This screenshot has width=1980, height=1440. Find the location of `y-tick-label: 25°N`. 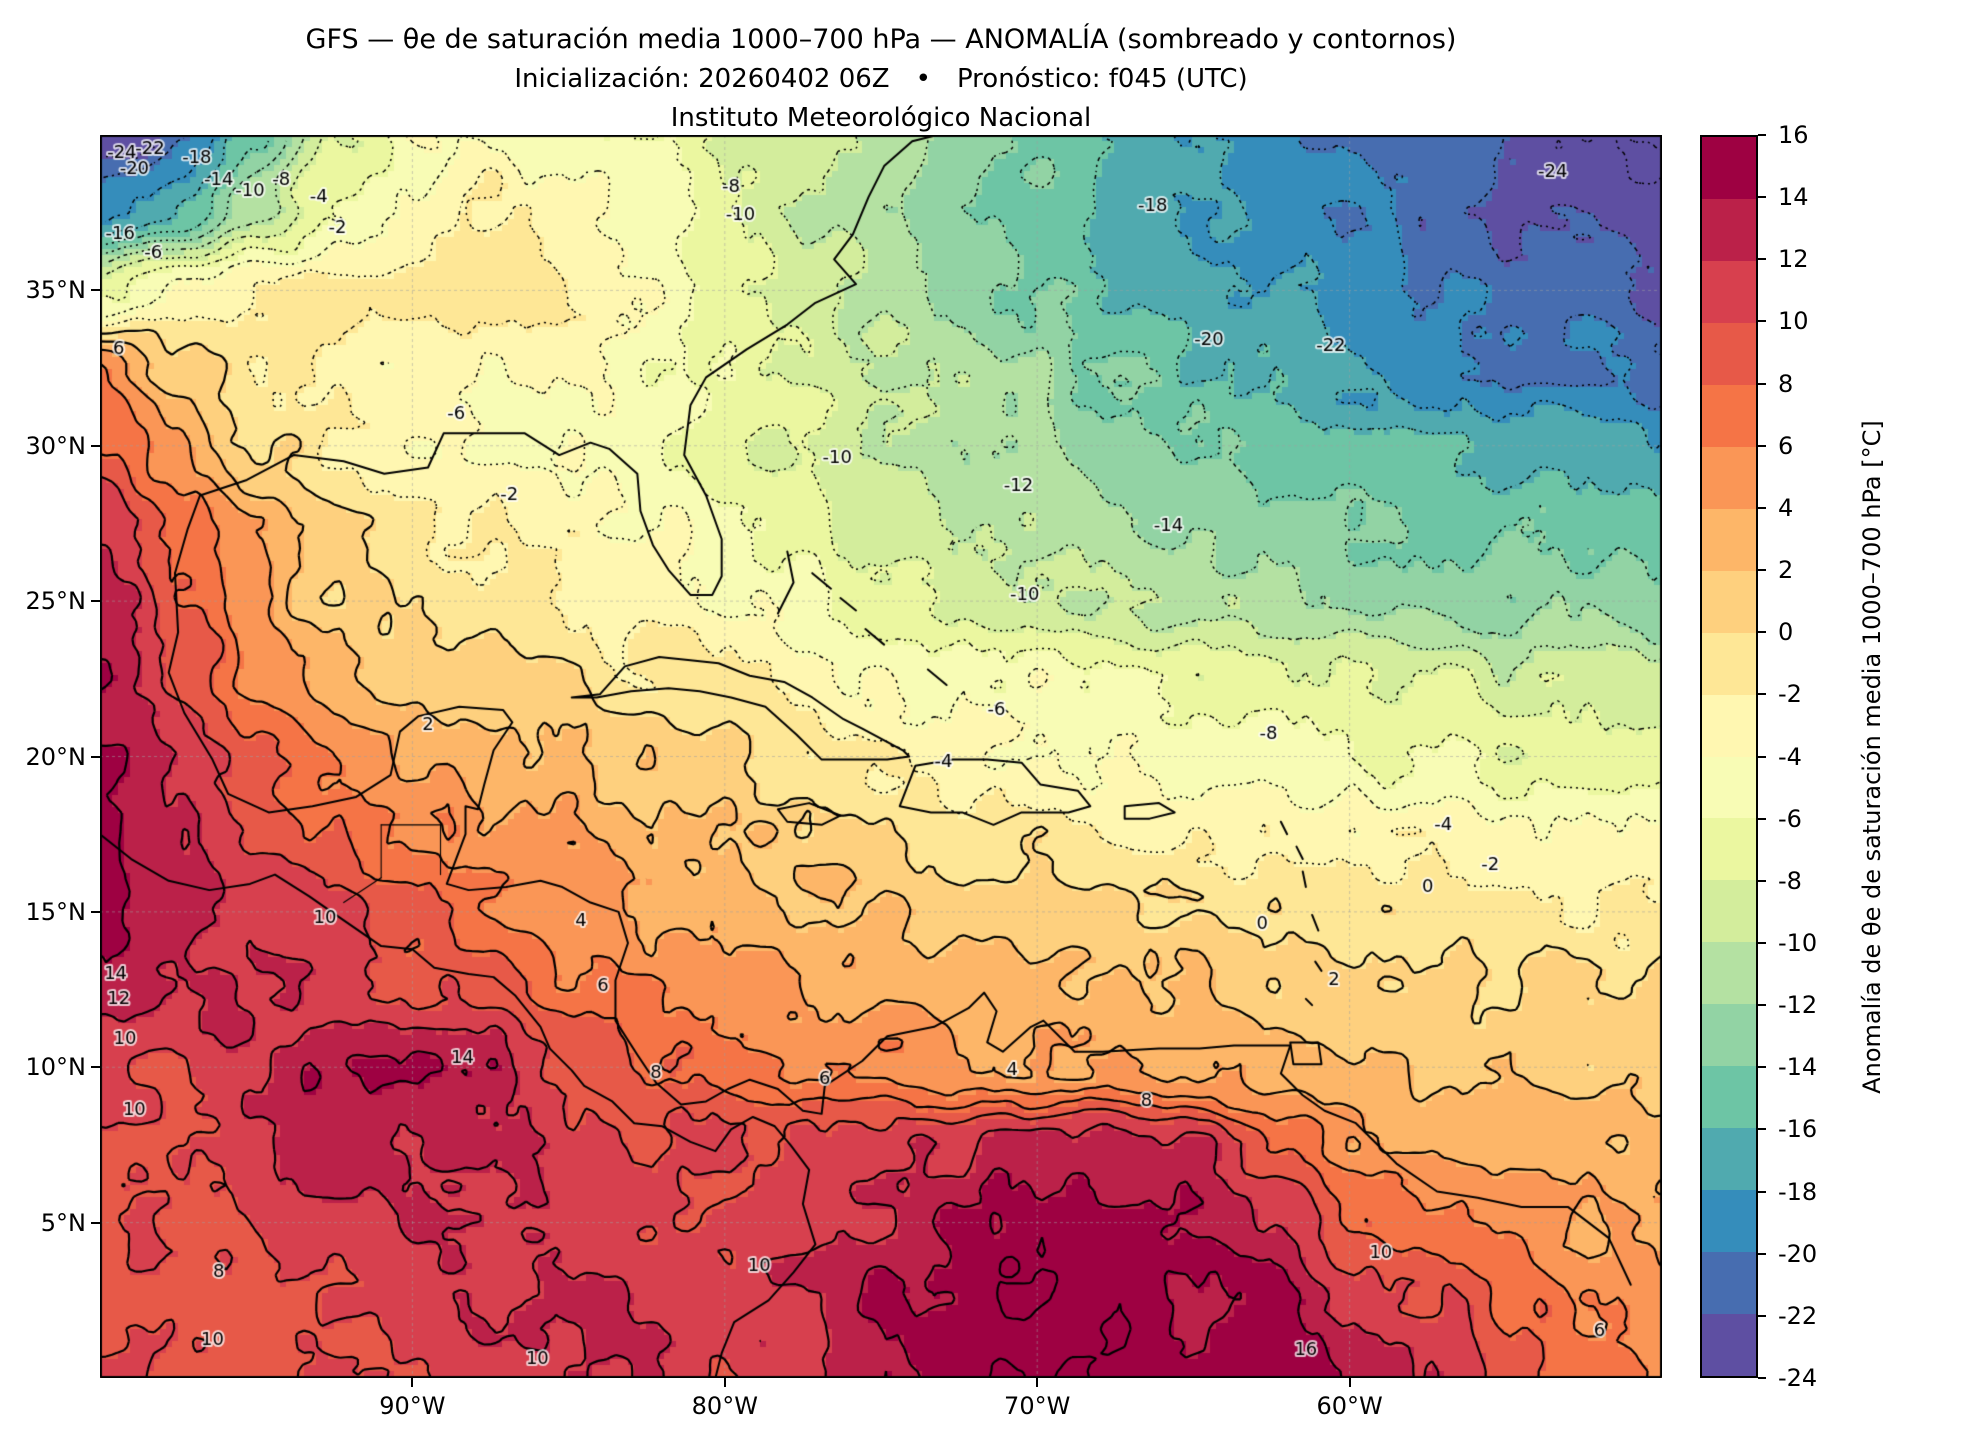

y-tick-label: 25°N is located at coordinates (56, 601).